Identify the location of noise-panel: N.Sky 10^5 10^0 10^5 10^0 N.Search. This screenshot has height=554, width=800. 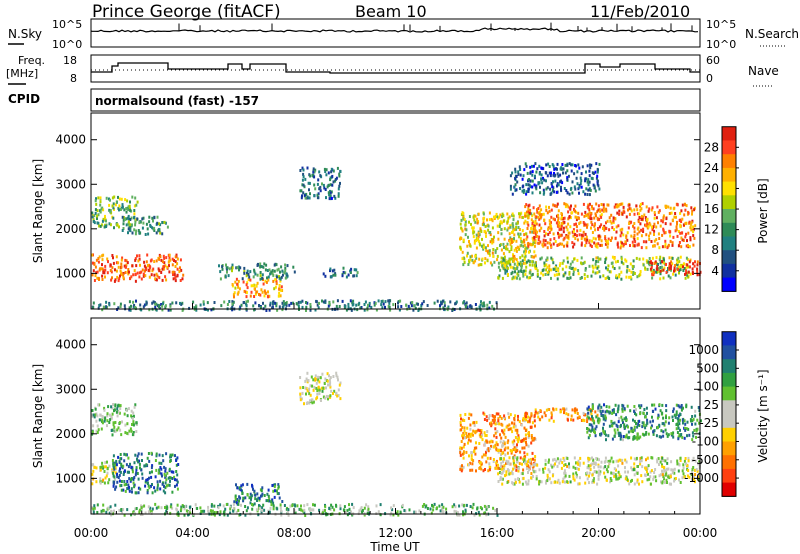
(403, 34).